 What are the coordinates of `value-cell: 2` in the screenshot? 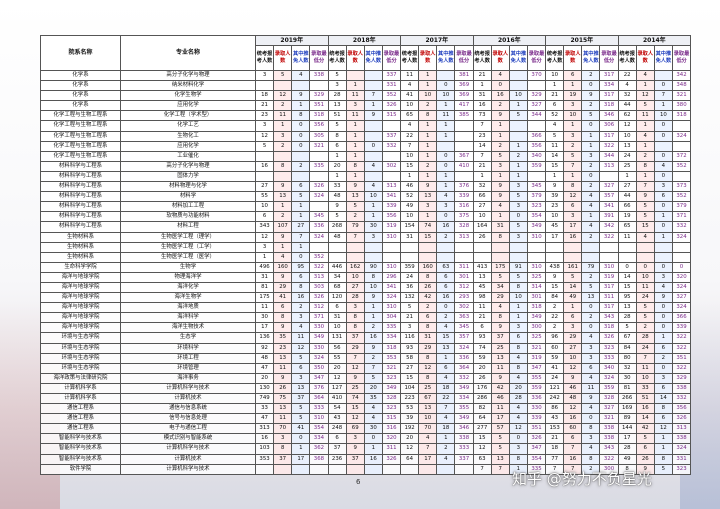 It's located at (283, 217).